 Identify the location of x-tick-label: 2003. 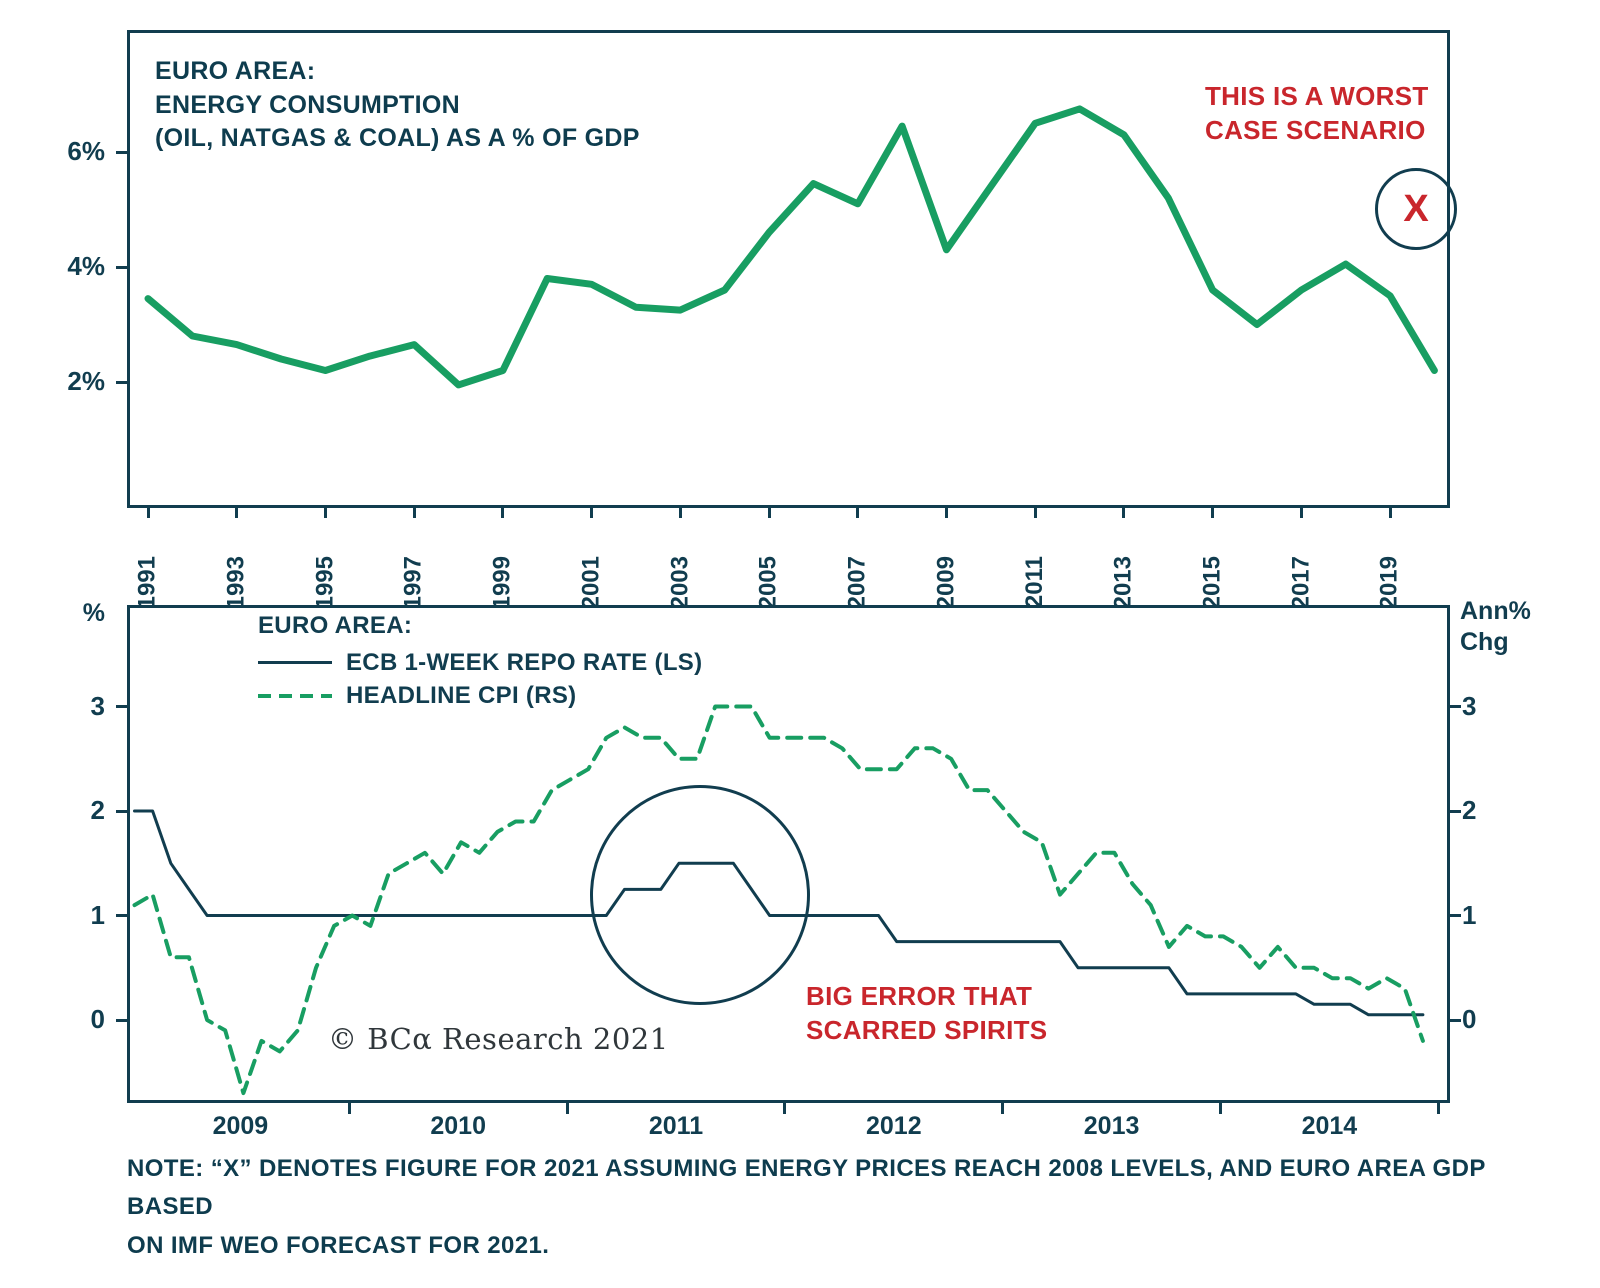
(680, 562).